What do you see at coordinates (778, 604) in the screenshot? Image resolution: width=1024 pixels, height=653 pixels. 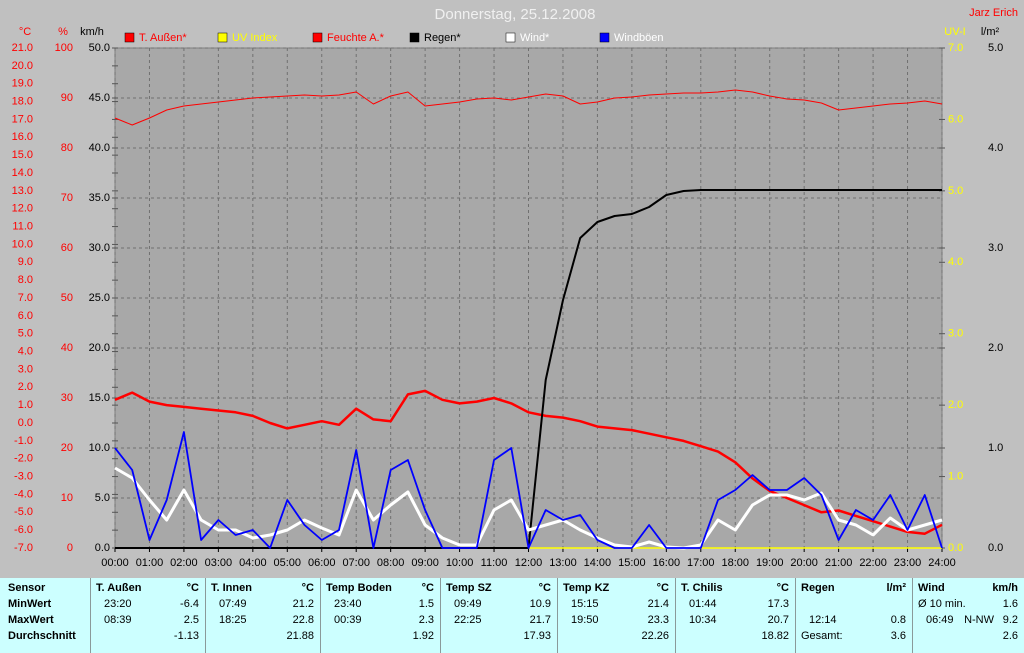 I see `cell-value: 17.3` at bounding box center [778, 604].